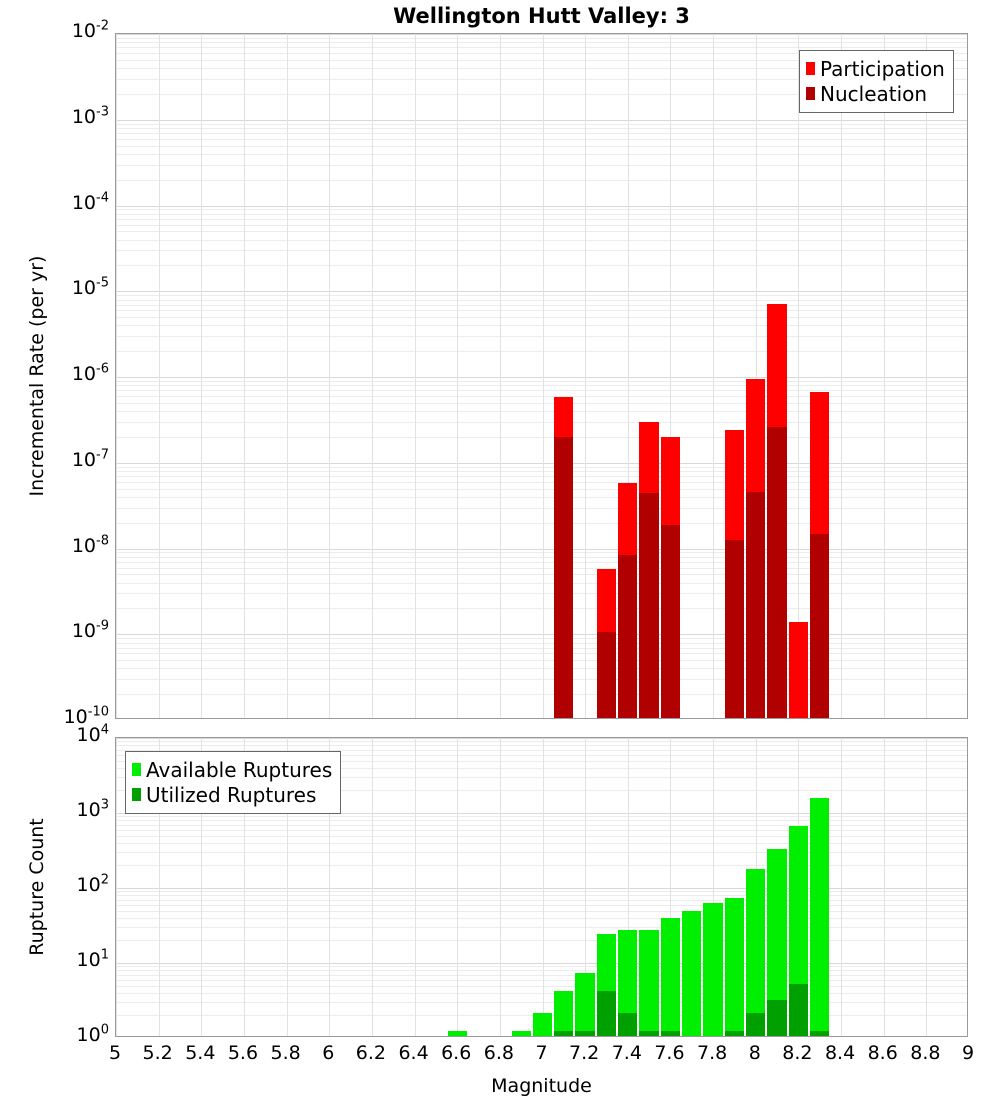  I want to click on y-tick-label: 10⁻⁷, so click(90, 459).